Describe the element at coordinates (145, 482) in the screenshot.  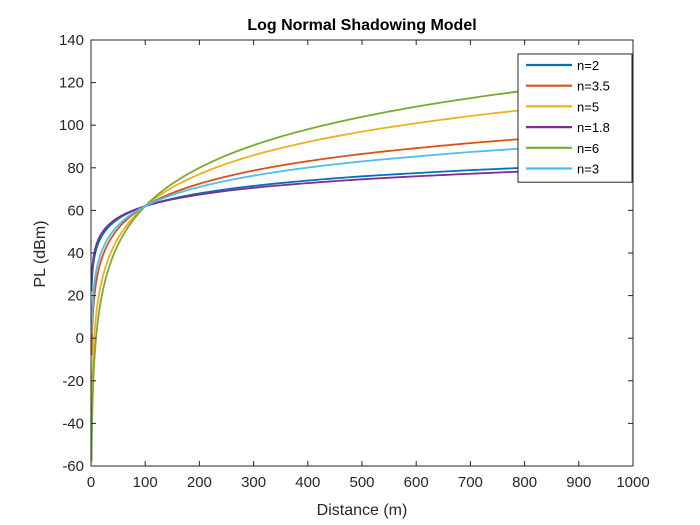
I see `x-tick-label: 100` at that location.